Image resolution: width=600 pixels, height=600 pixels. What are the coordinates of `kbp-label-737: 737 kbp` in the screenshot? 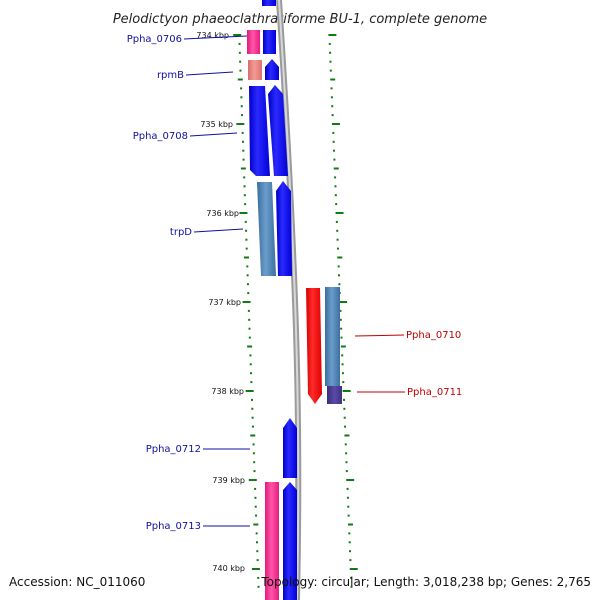 It's located at (224, 302).